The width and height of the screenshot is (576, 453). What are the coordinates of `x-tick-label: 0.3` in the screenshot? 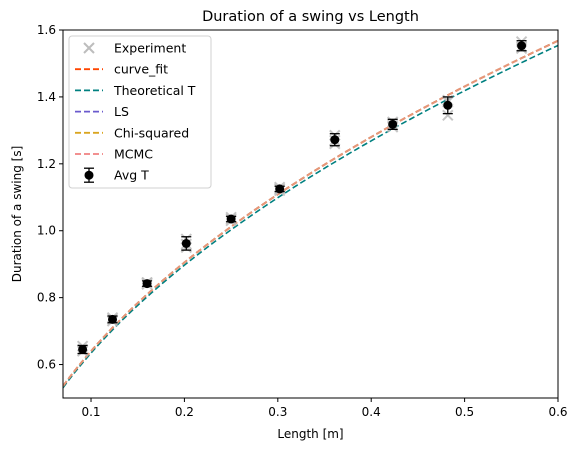 It's located at (277, 412).